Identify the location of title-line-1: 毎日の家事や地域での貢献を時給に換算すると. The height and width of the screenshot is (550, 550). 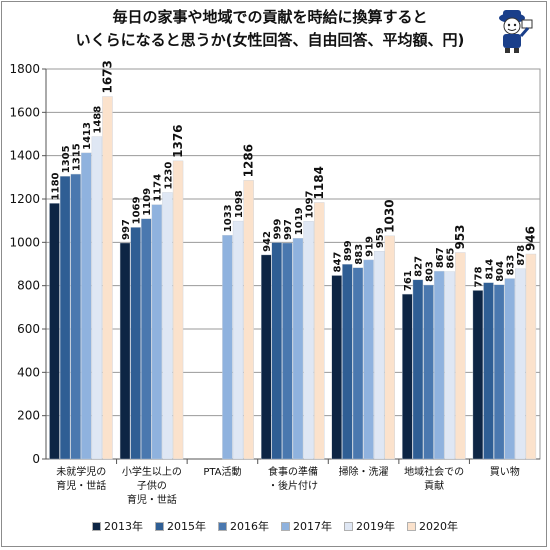
(270, 17).